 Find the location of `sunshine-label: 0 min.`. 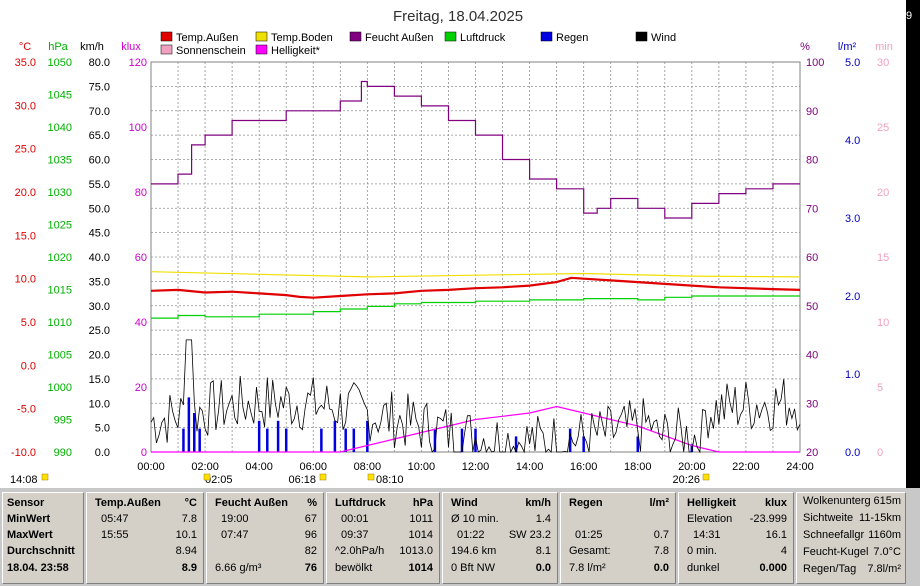

sunshine-label: 0 min. is located at coordinates (702, 551).